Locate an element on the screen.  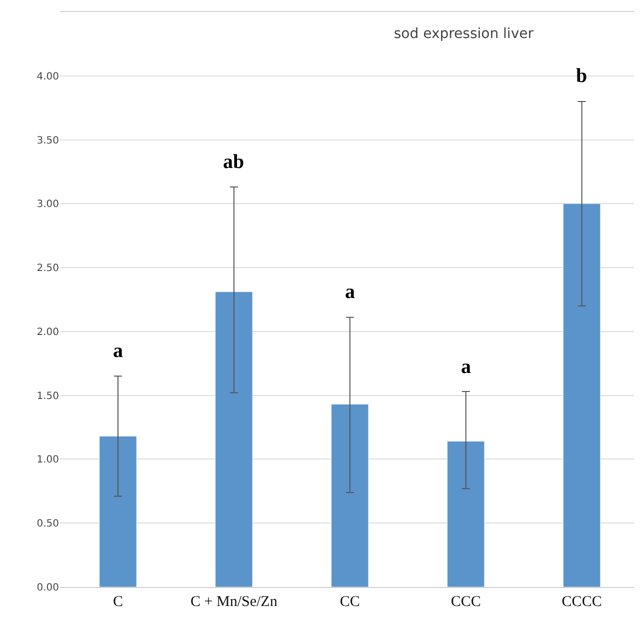
annotation: ab is located at coordinates (233, 162).